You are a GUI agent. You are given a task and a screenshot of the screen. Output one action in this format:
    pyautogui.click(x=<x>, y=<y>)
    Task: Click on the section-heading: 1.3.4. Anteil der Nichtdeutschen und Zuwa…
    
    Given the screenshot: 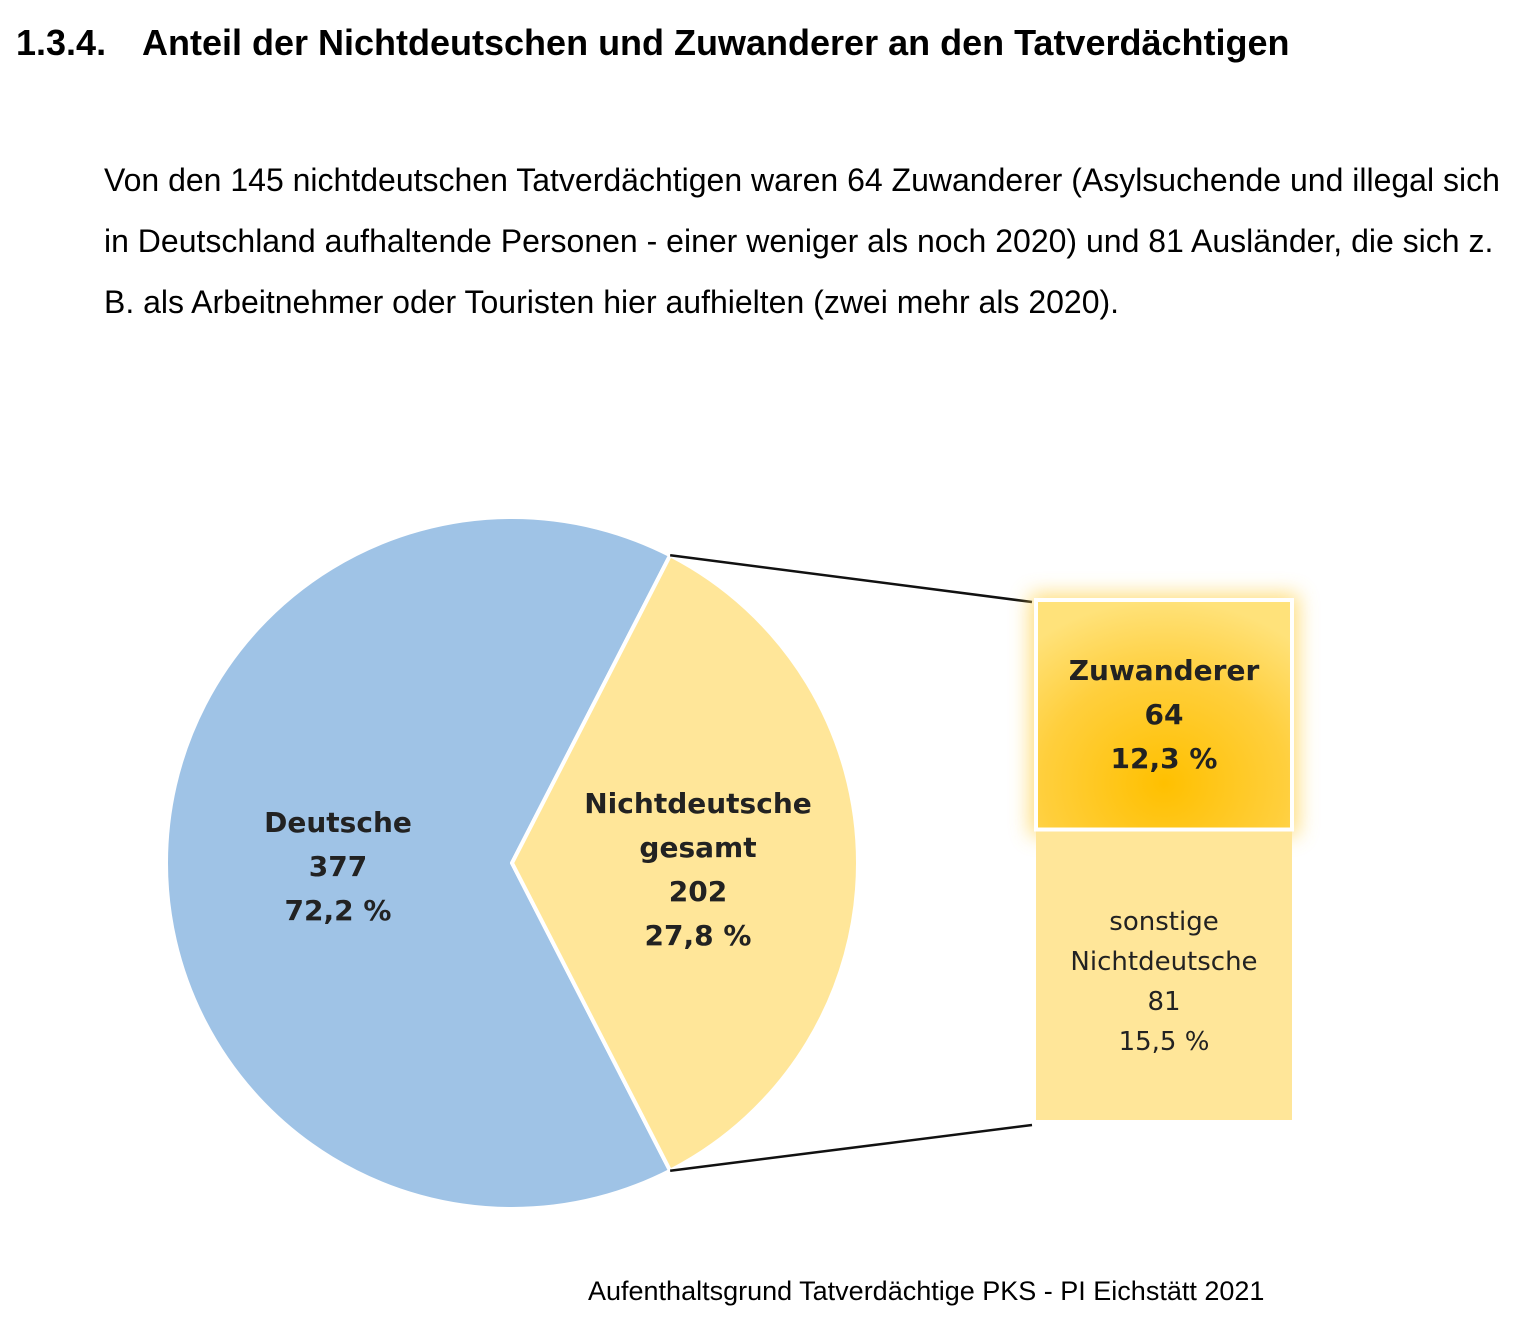 What is the action you would take?
    pyautogui.click(x=653, y=43)
    